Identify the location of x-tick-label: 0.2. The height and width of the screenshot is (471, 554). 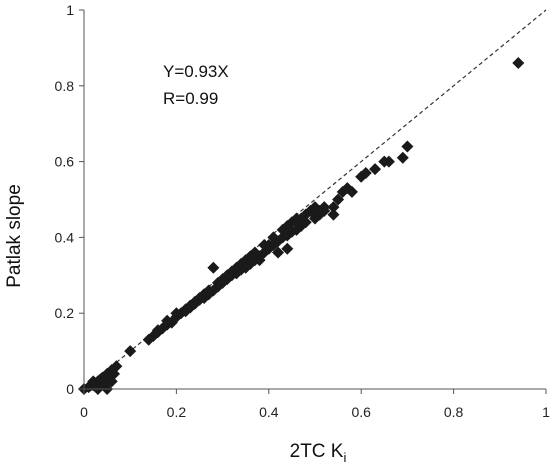
(177, 412).